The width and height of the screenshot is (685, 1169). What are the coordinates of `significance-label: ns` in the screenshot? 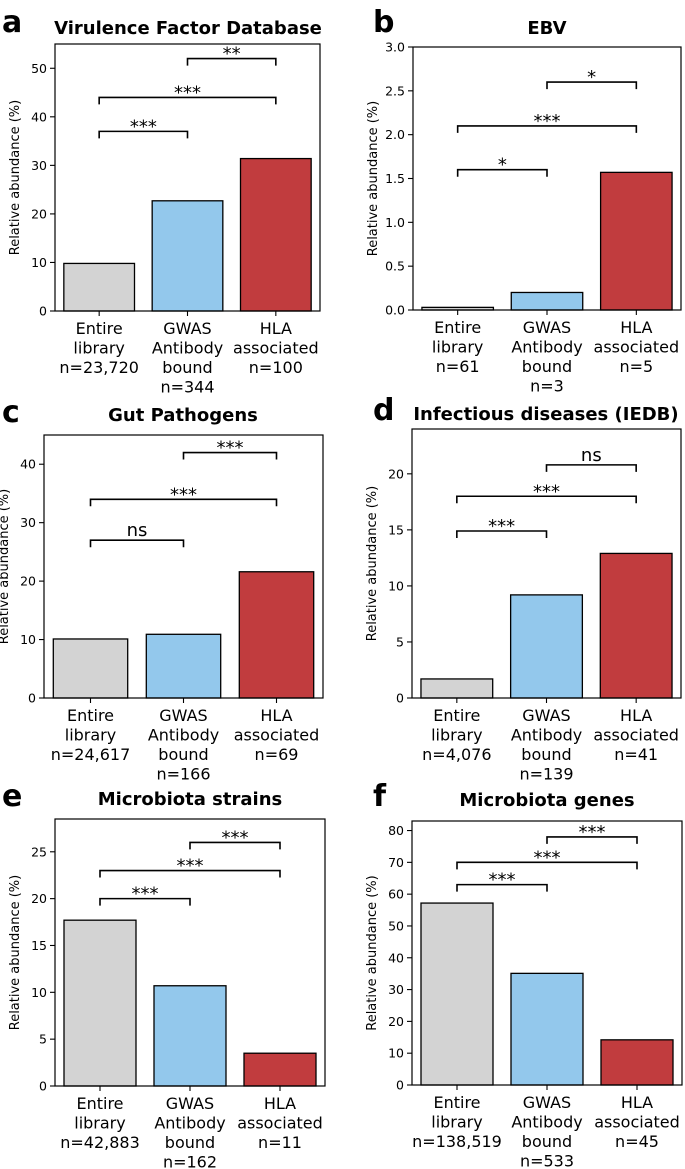 It's located at (591, 455).